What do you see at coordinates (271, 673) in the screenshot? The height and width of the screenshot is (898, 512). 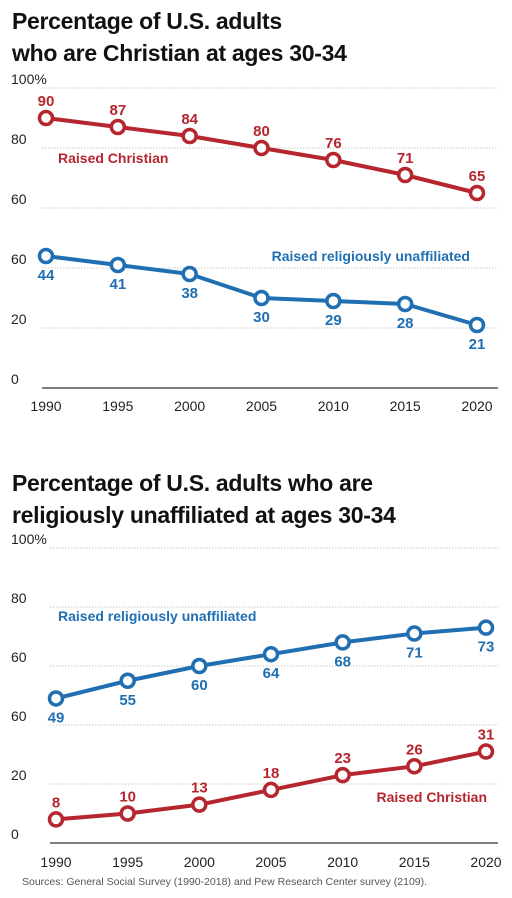 I see `data-label: 64` at bounding box center [271, 673].